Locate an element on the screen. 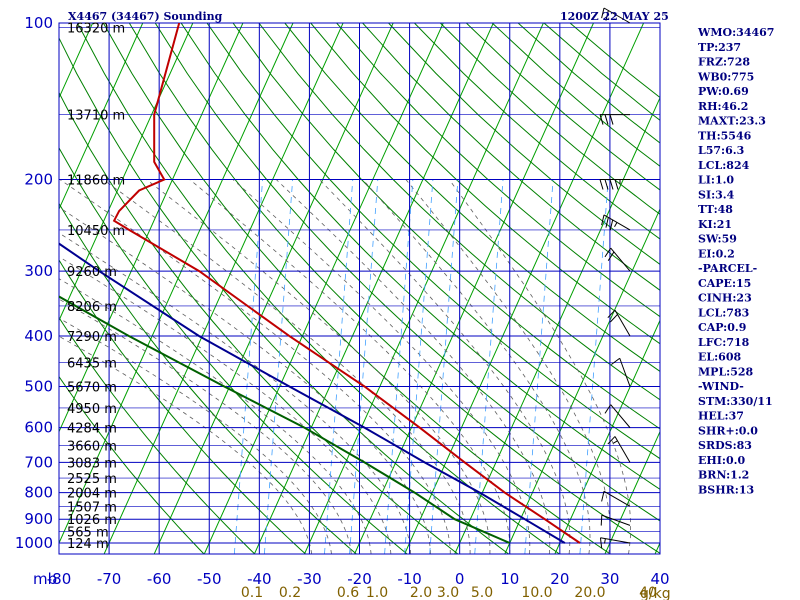  index-line: EL:608 is located at coordinates (719, 357).